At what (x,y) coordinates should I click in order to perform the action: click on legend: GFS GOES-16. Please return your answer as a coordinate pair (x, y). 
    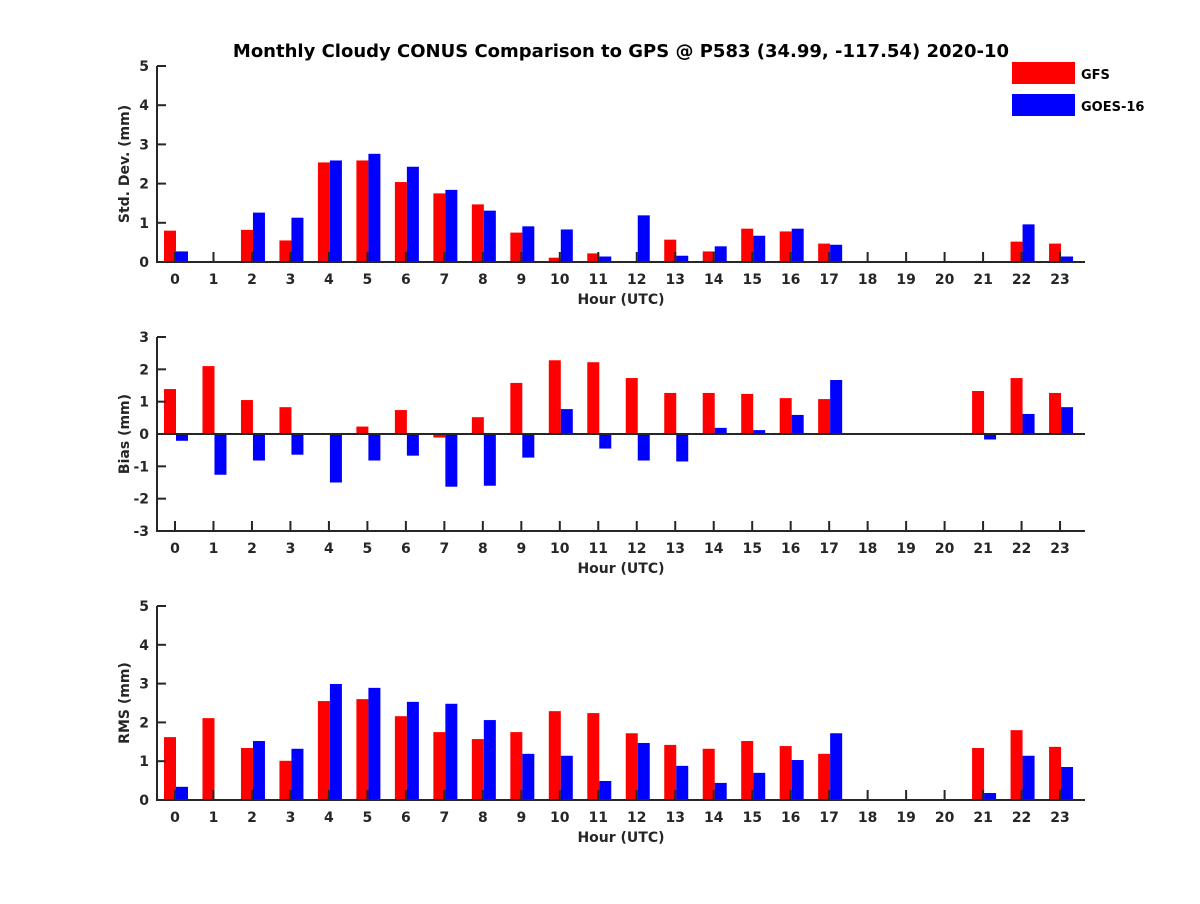
    Looking at the image, I should click on (1078, 89).